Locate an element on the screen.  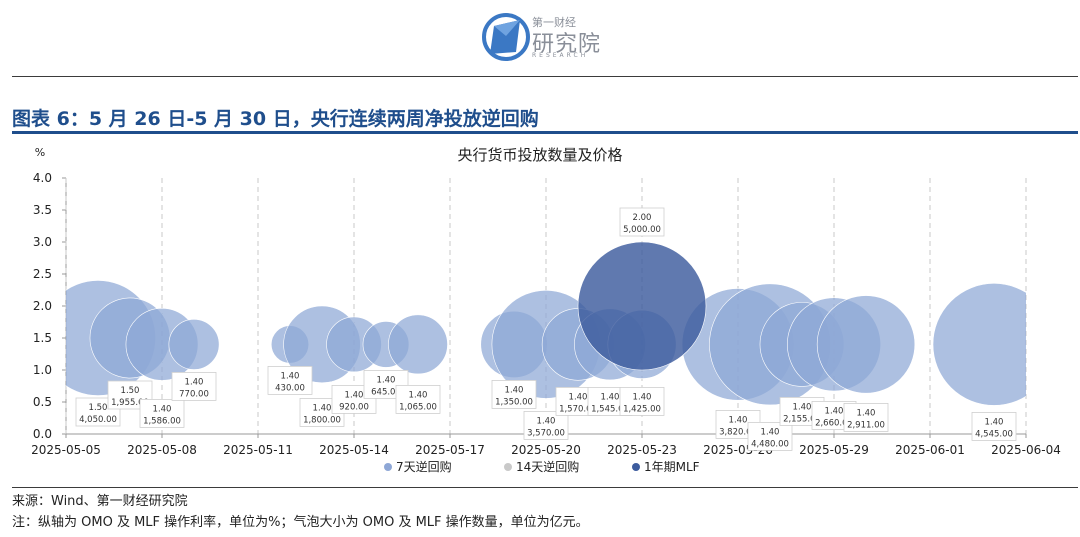
y-tick-label: 1.5 is located at coordinates (42, 338).